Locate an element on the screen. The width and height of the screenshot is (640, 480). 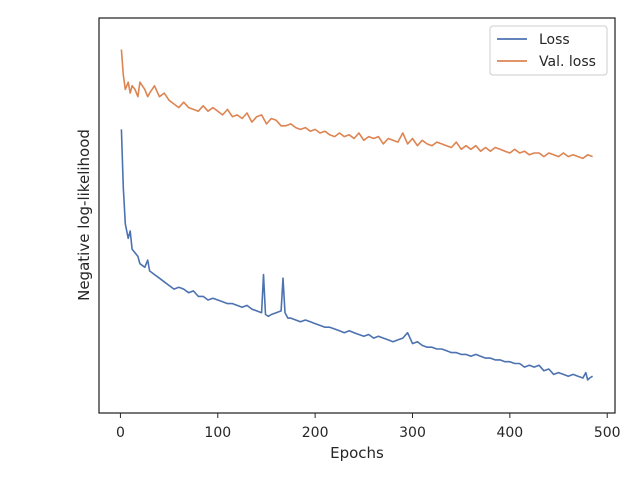
legend-label-val-loss: Val. loss is located at coordinates (567, 62).